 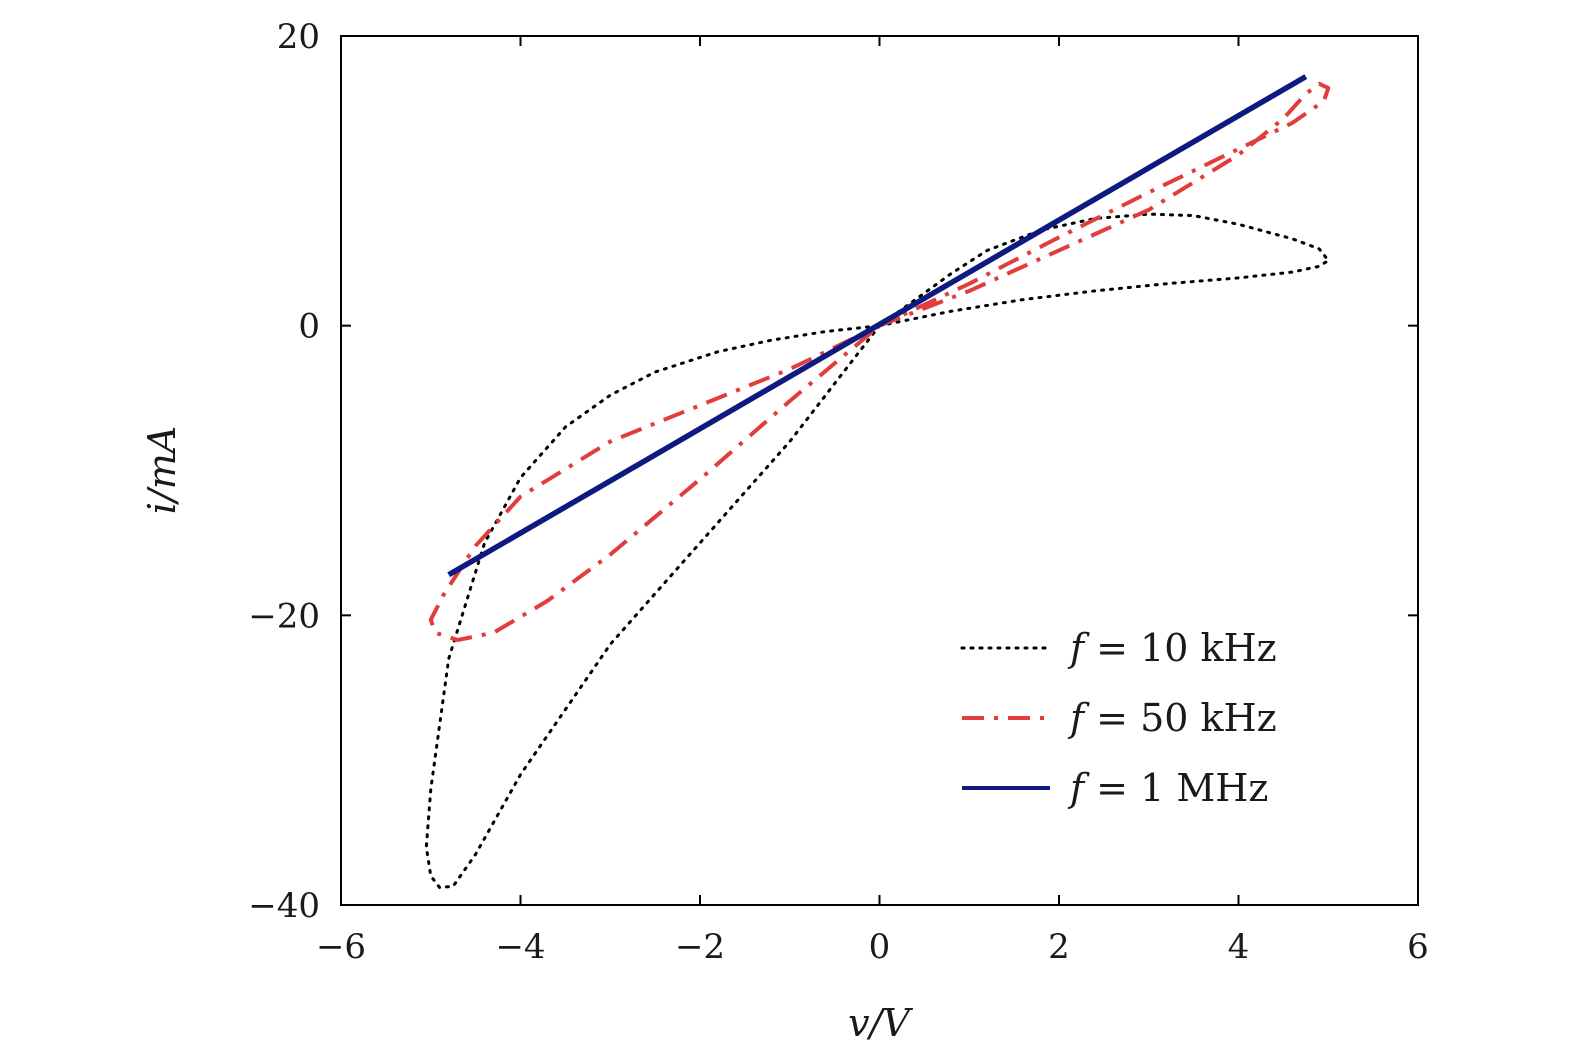 I want to click on x-tick-label: 2, so click(x=1059, y=947).